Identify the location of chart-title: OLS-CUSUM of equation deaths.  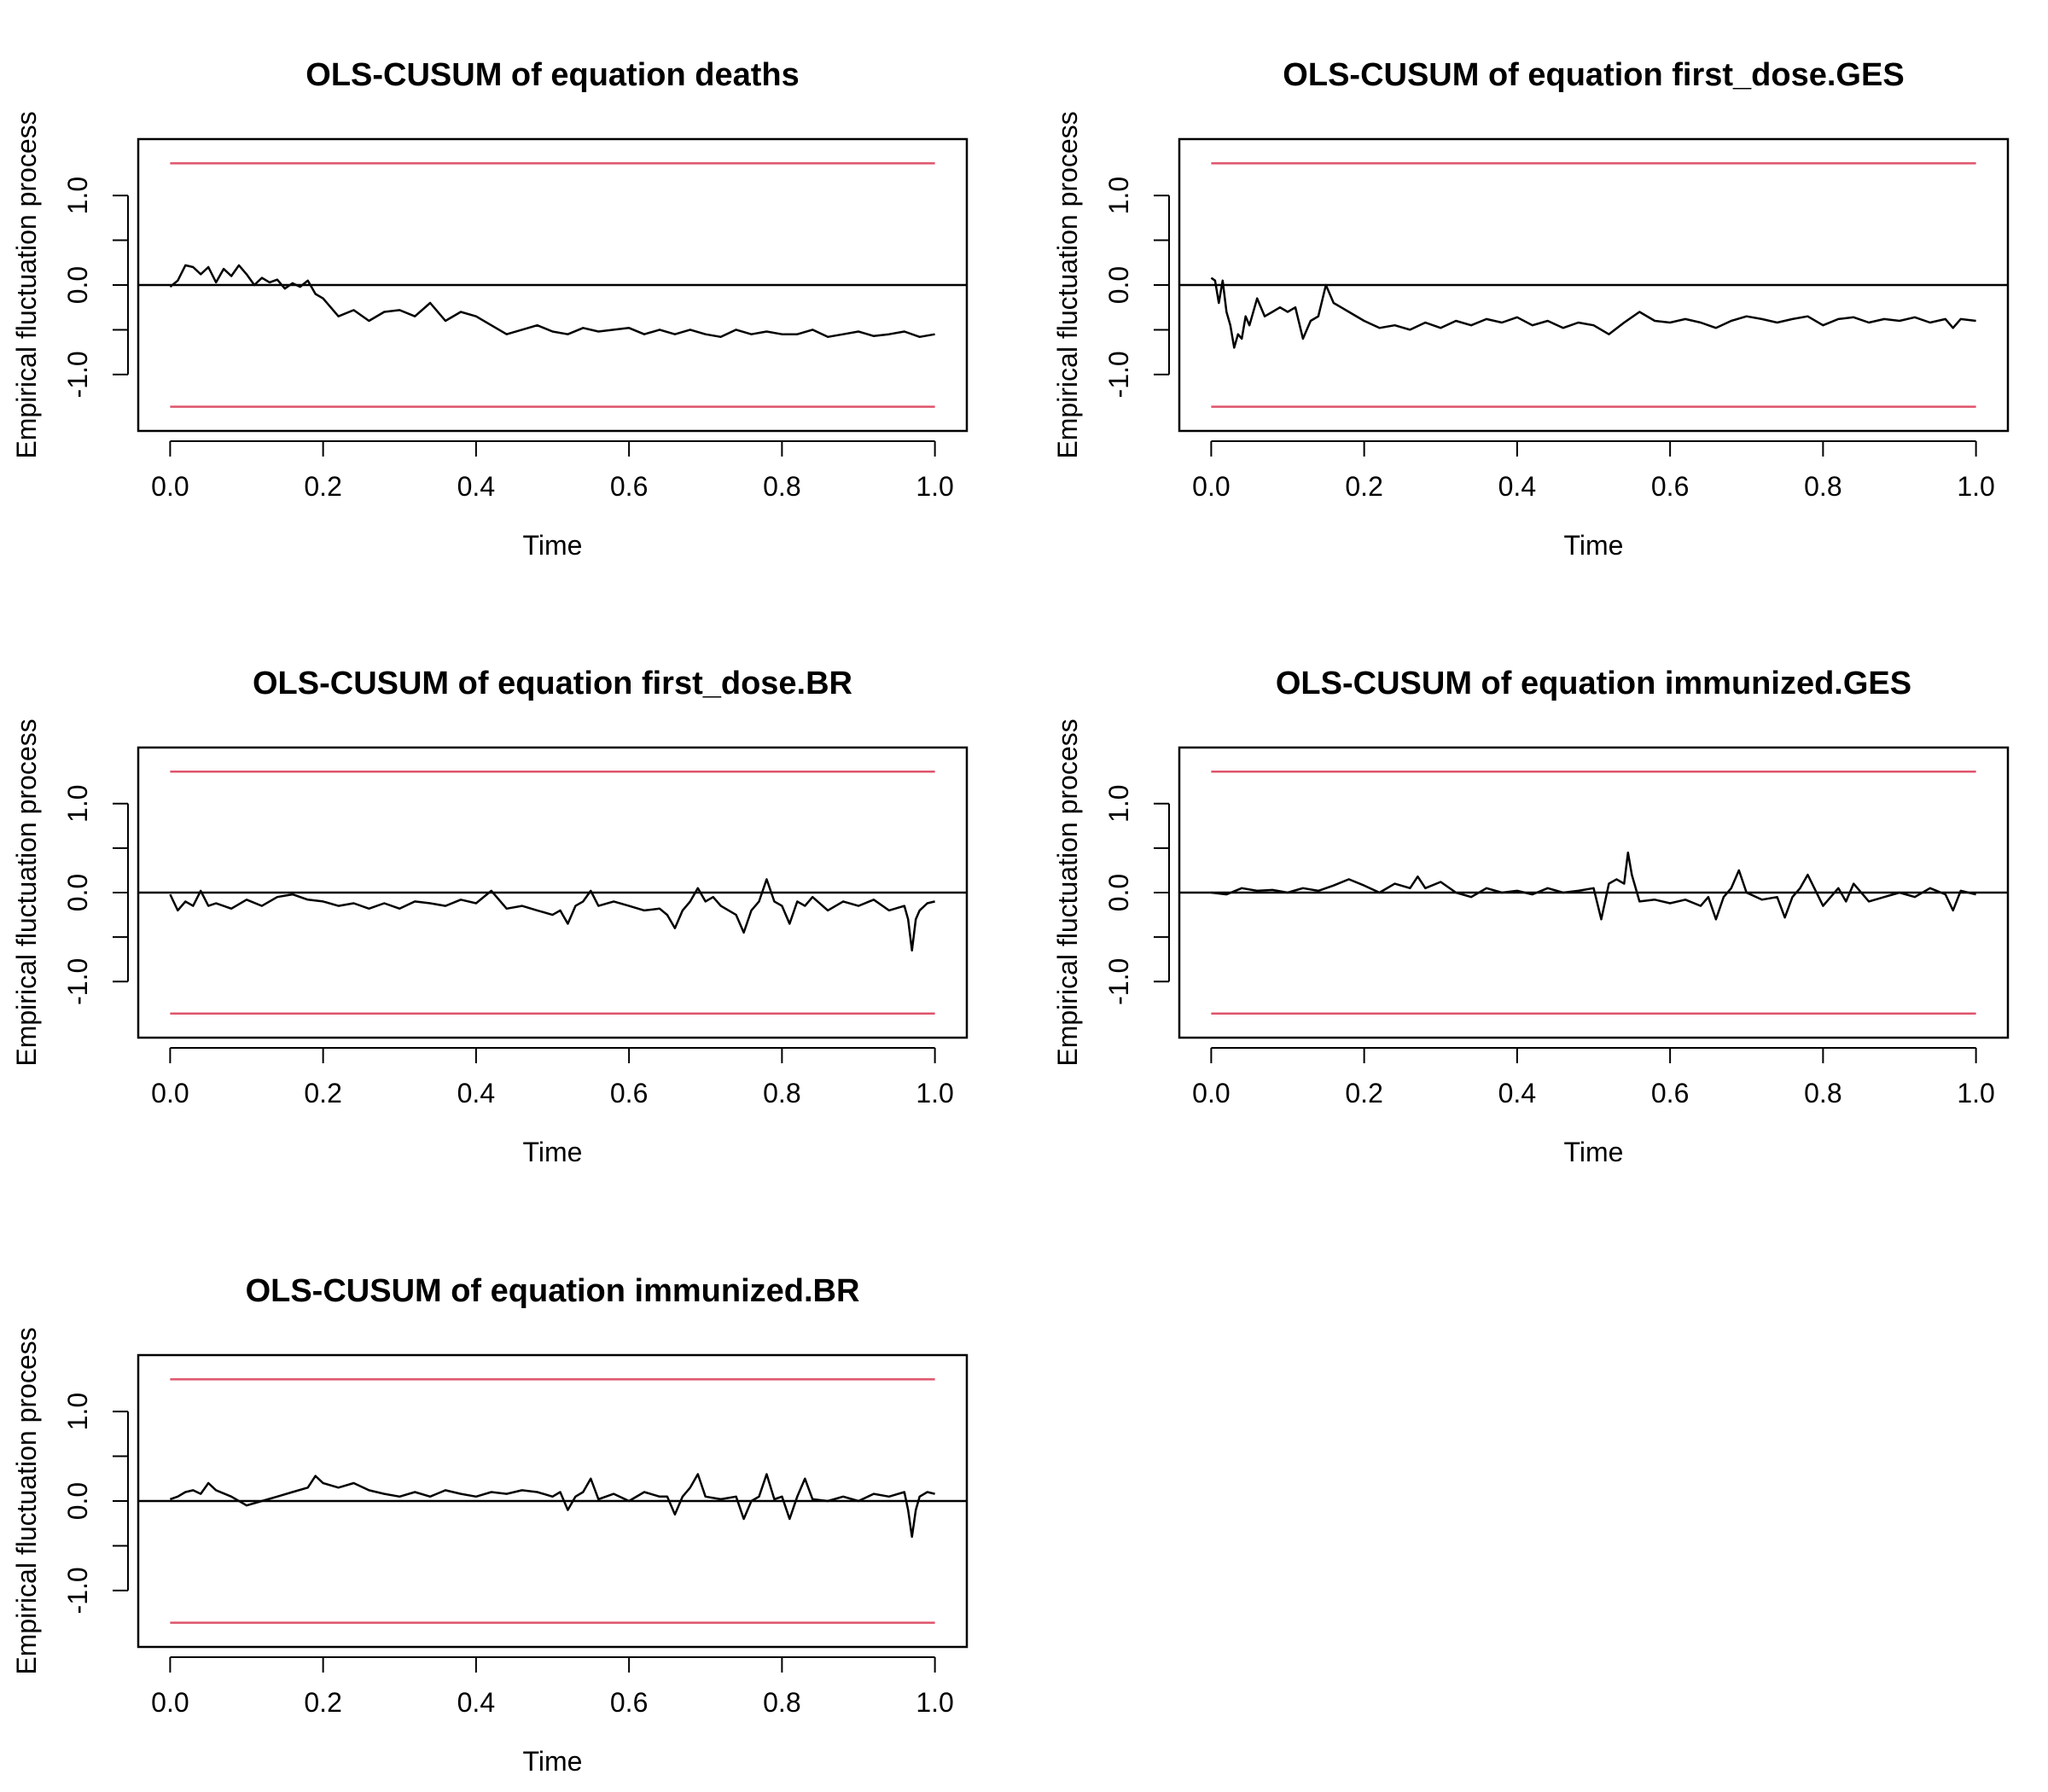
(552, 75).